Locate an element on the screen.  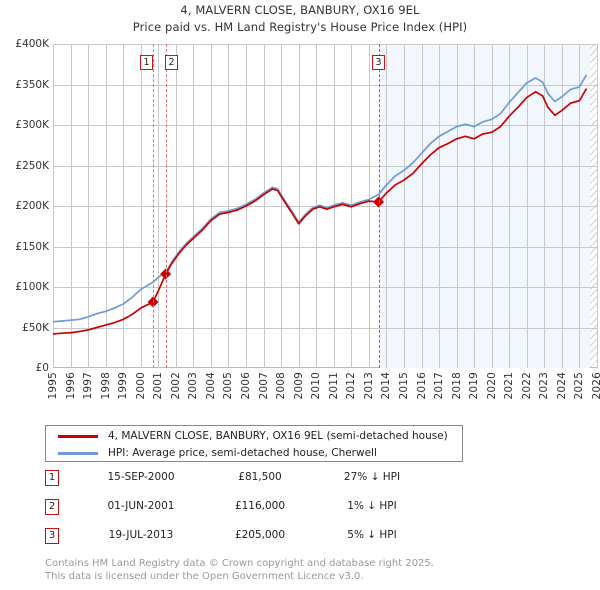
x-axis-tick-label: 2023 is located at coordinates (544, 386).